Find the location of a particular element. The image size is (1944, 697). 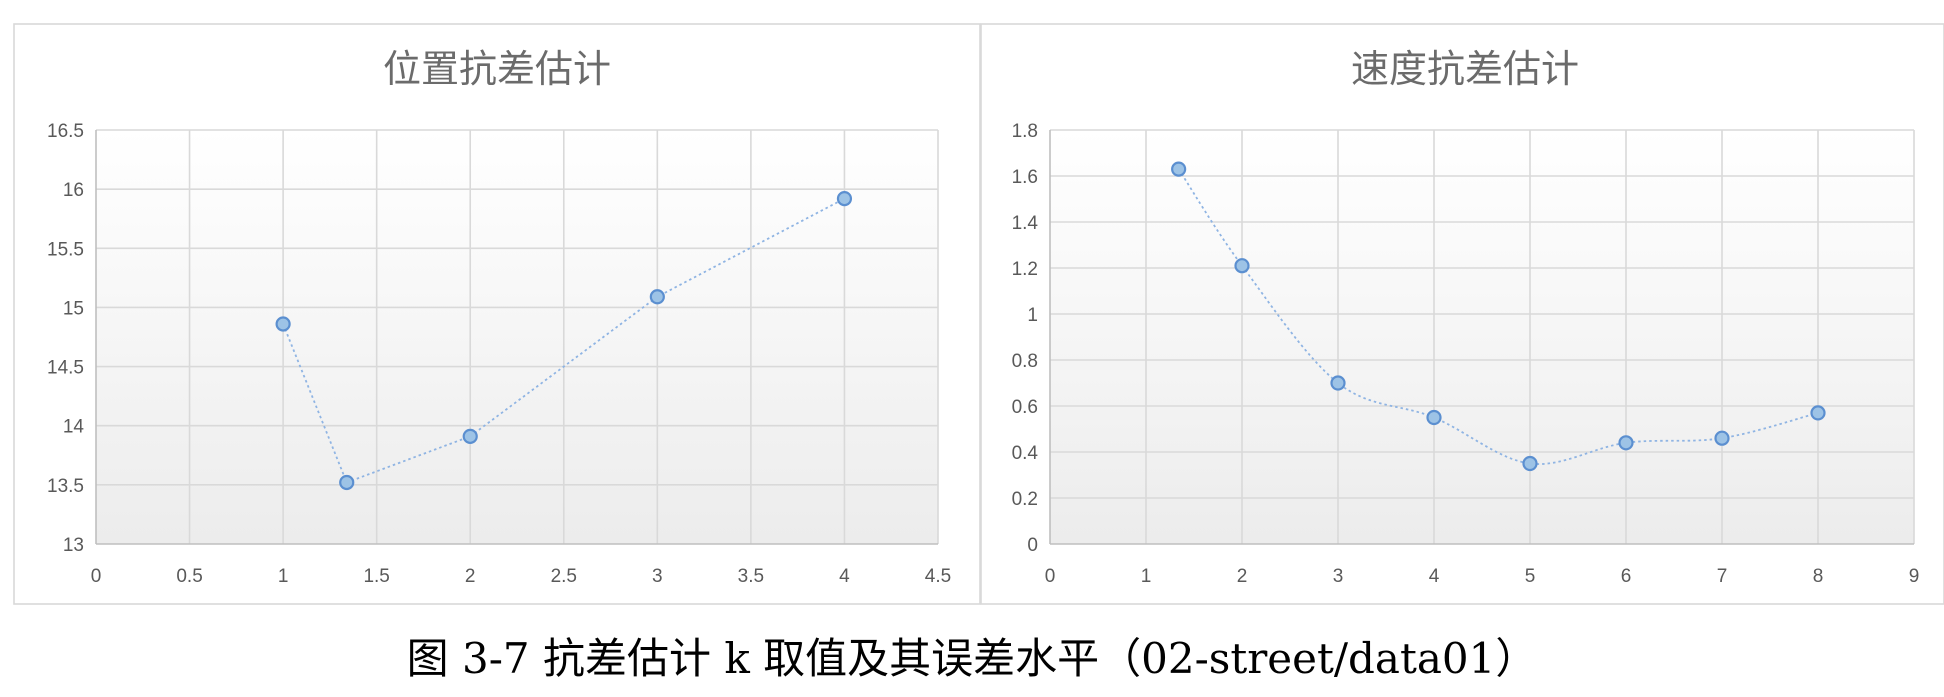

chart-1-x-tick-label: 3 is located at coordinates (657, 576).